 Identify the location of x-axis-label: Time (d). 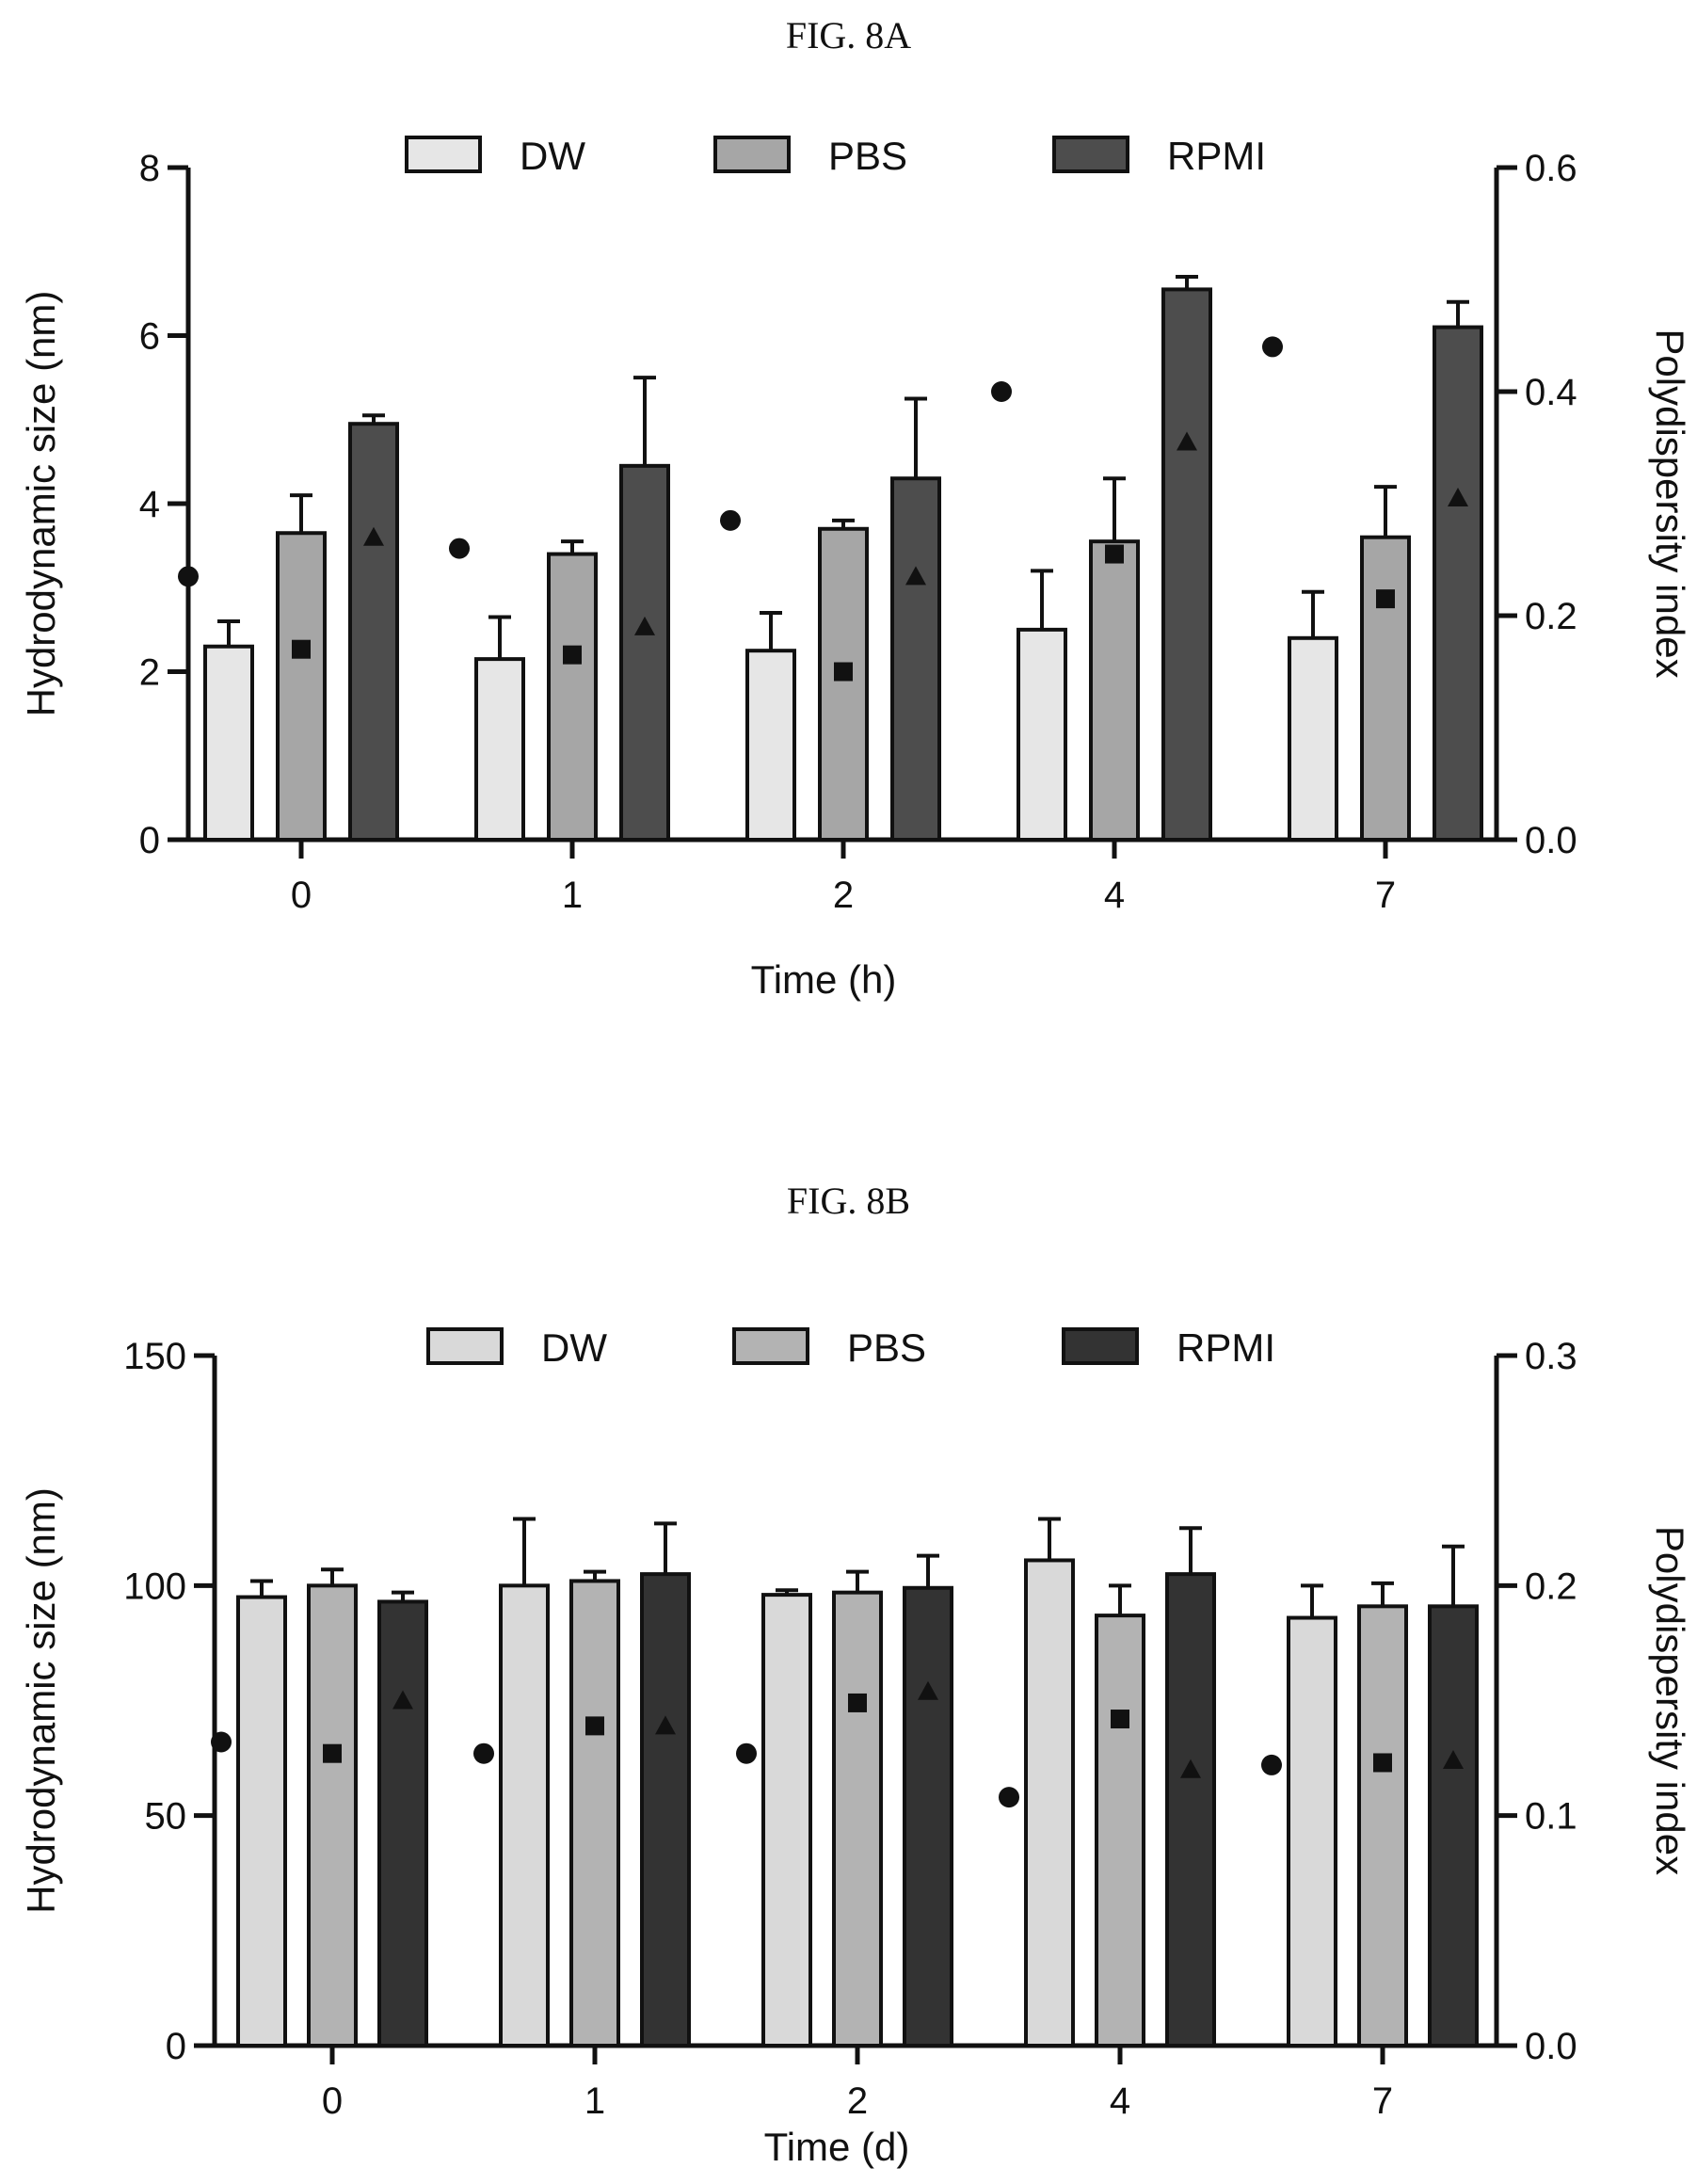
(837, 2147).